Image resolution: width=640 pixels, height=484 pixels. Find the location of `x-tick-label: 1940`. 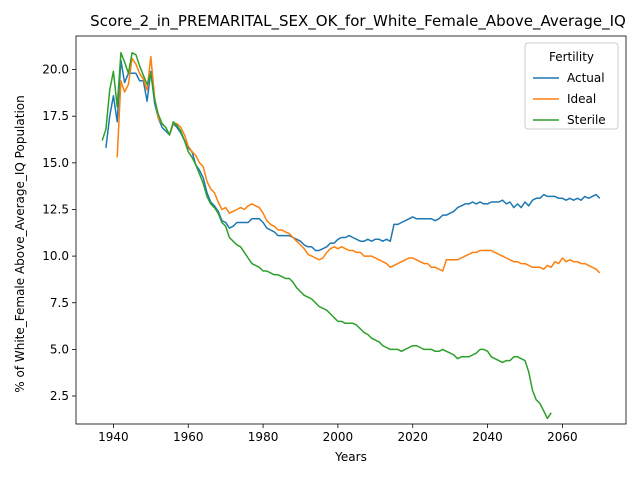

x-tick-label: 1940 is located at coordinates (113, 437).